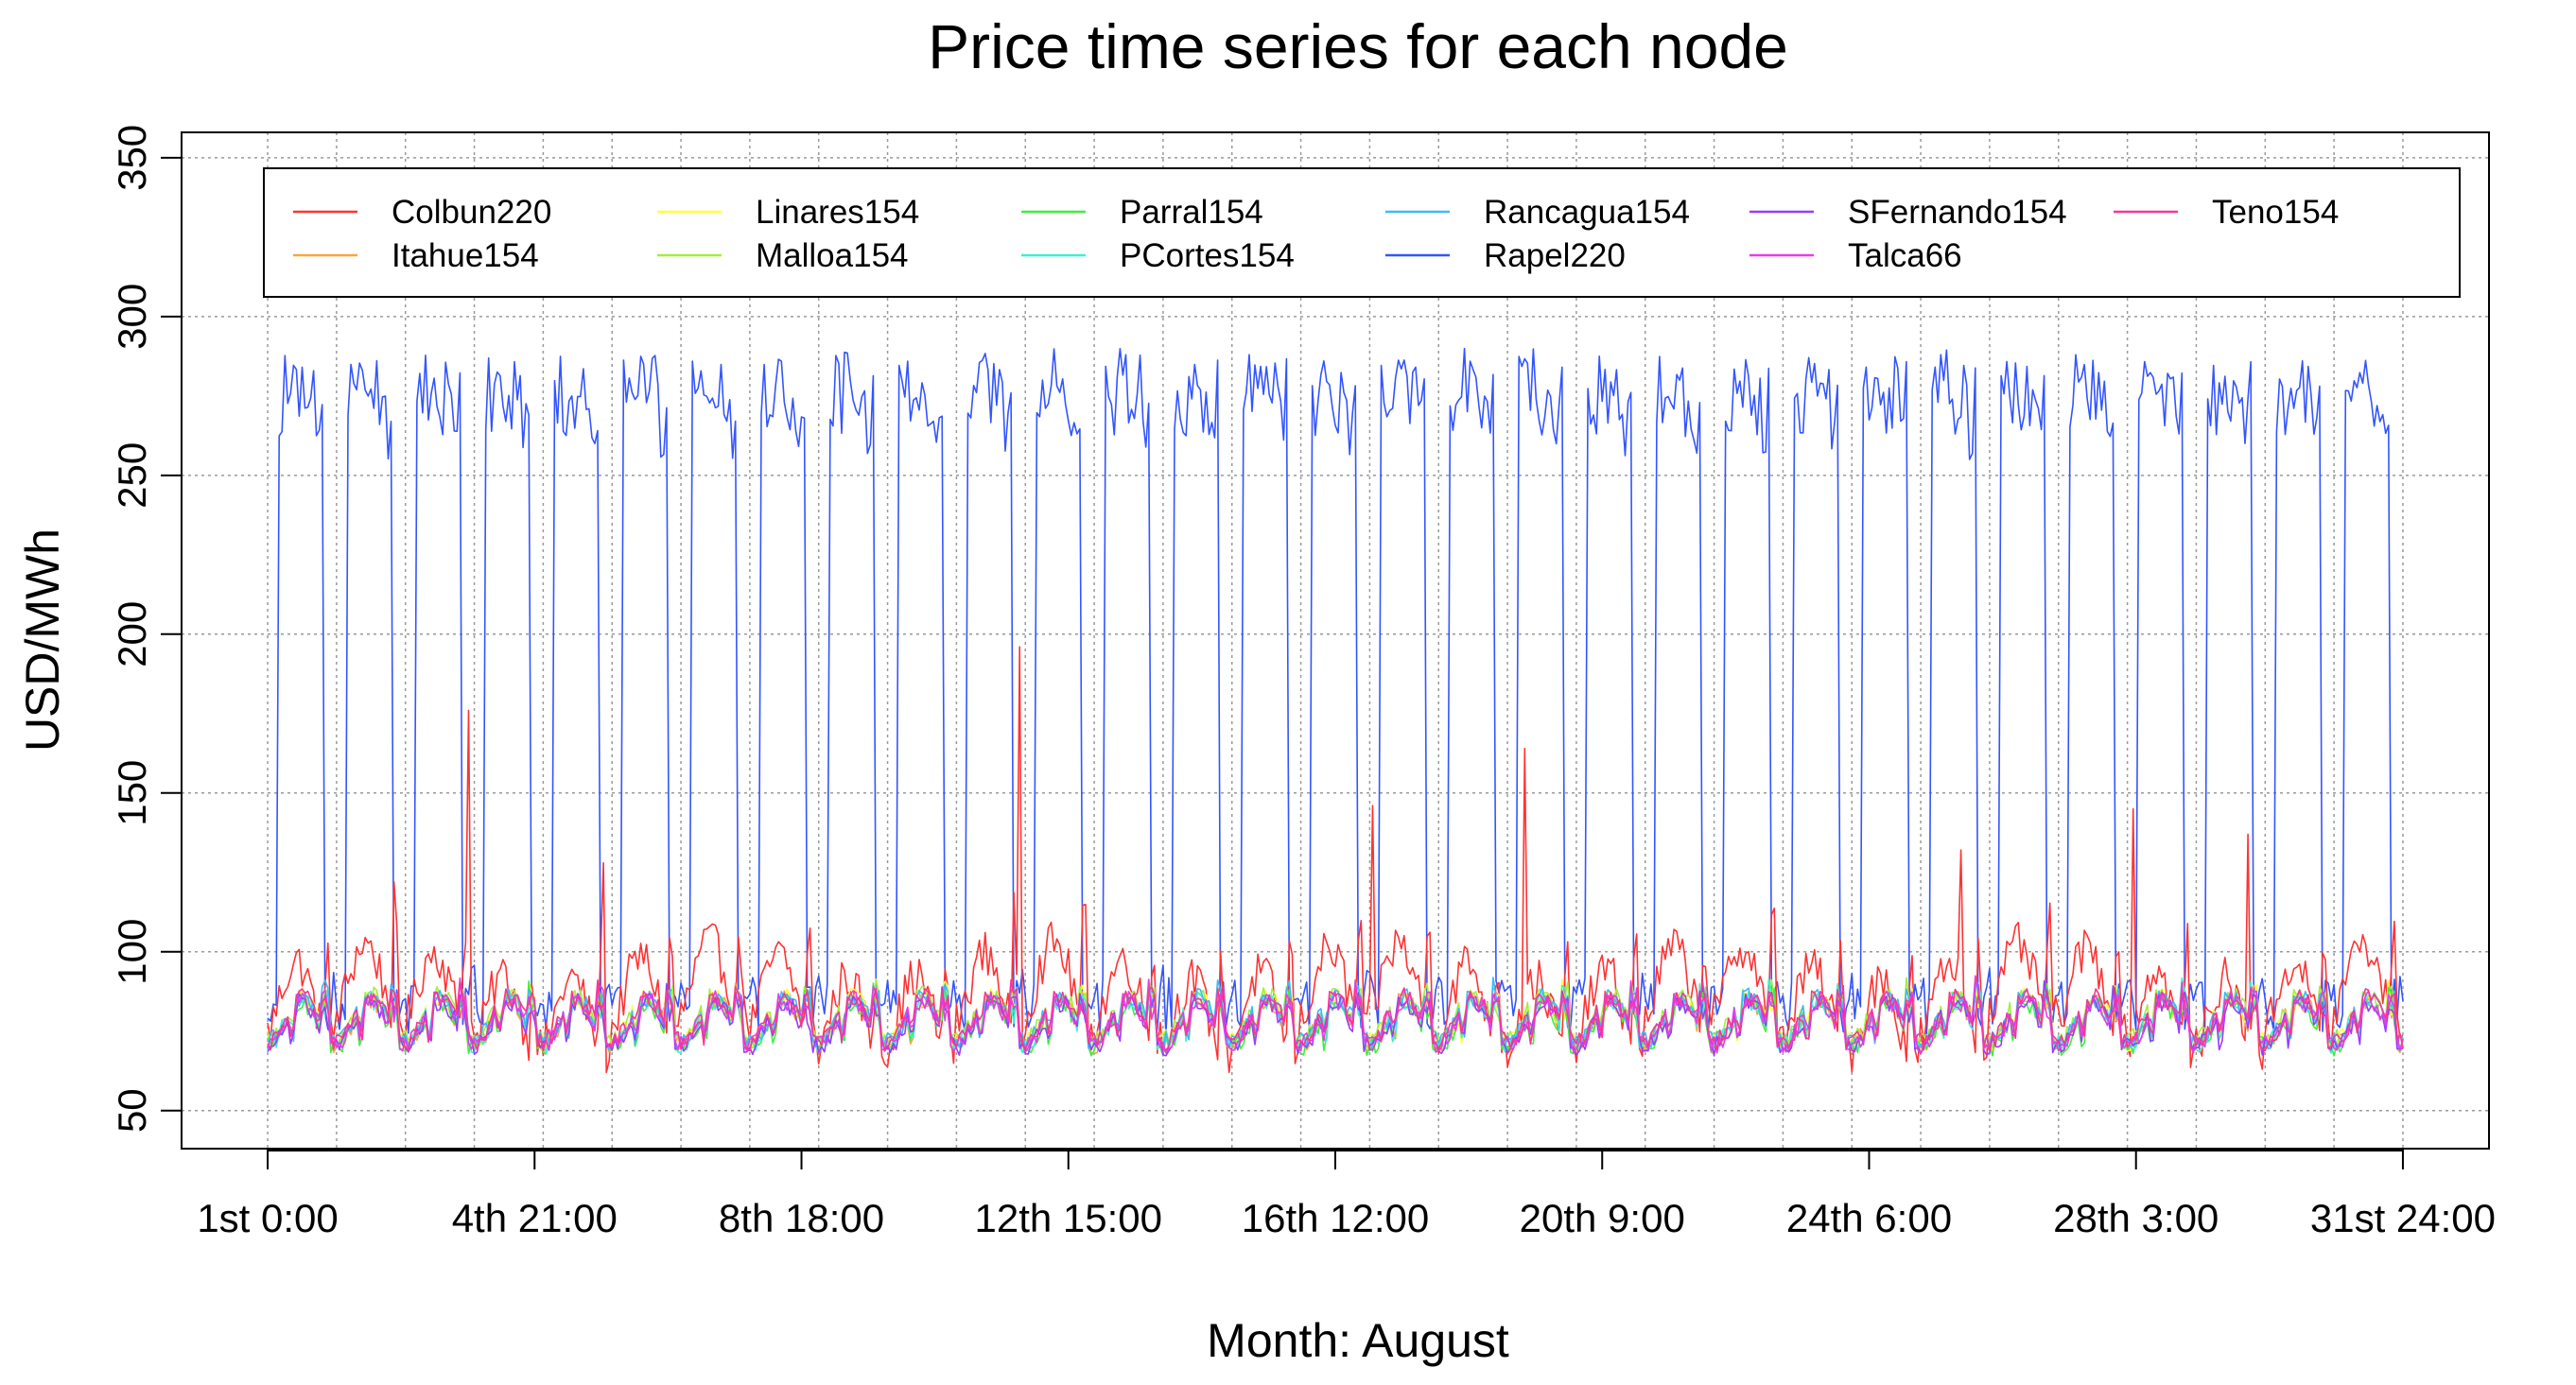  What do you see at coordinates (535, 1218) in the screenshot?
I see `x-tick-label: 4th 21:00` at bounding box center [535, 1218].